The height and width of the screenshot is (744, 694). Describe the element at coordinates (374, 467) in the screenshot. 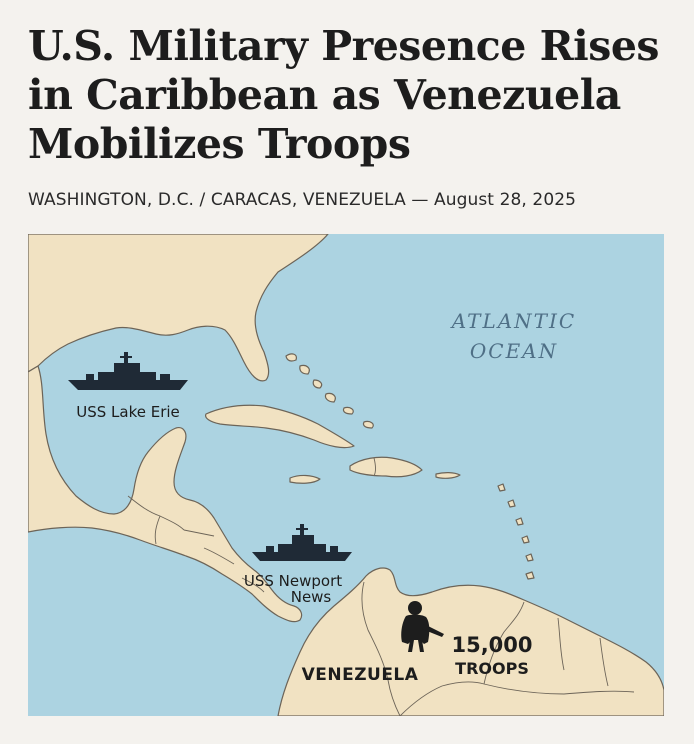

I see `border-haiti-dr` at that location.